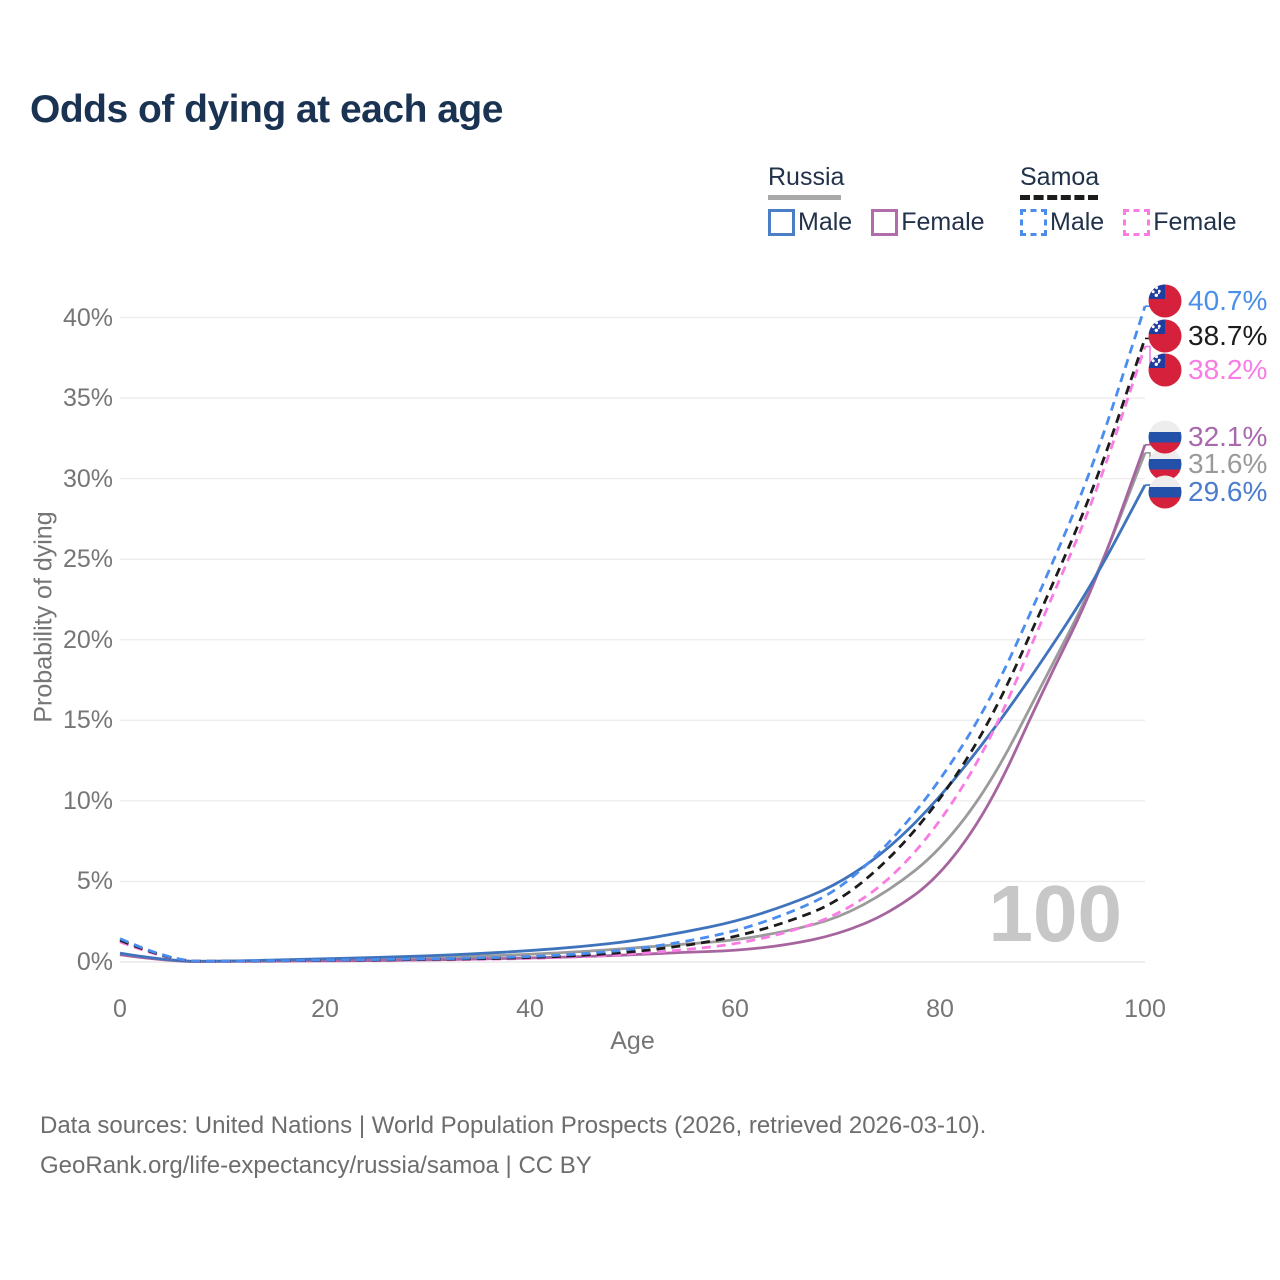 The height and width of the screenshot is (1280, 1280). What do you see at coordinates (943, 222) in the screenshot?
I see `legend-item-russia-female: Female` at bounding box center [943, 222].